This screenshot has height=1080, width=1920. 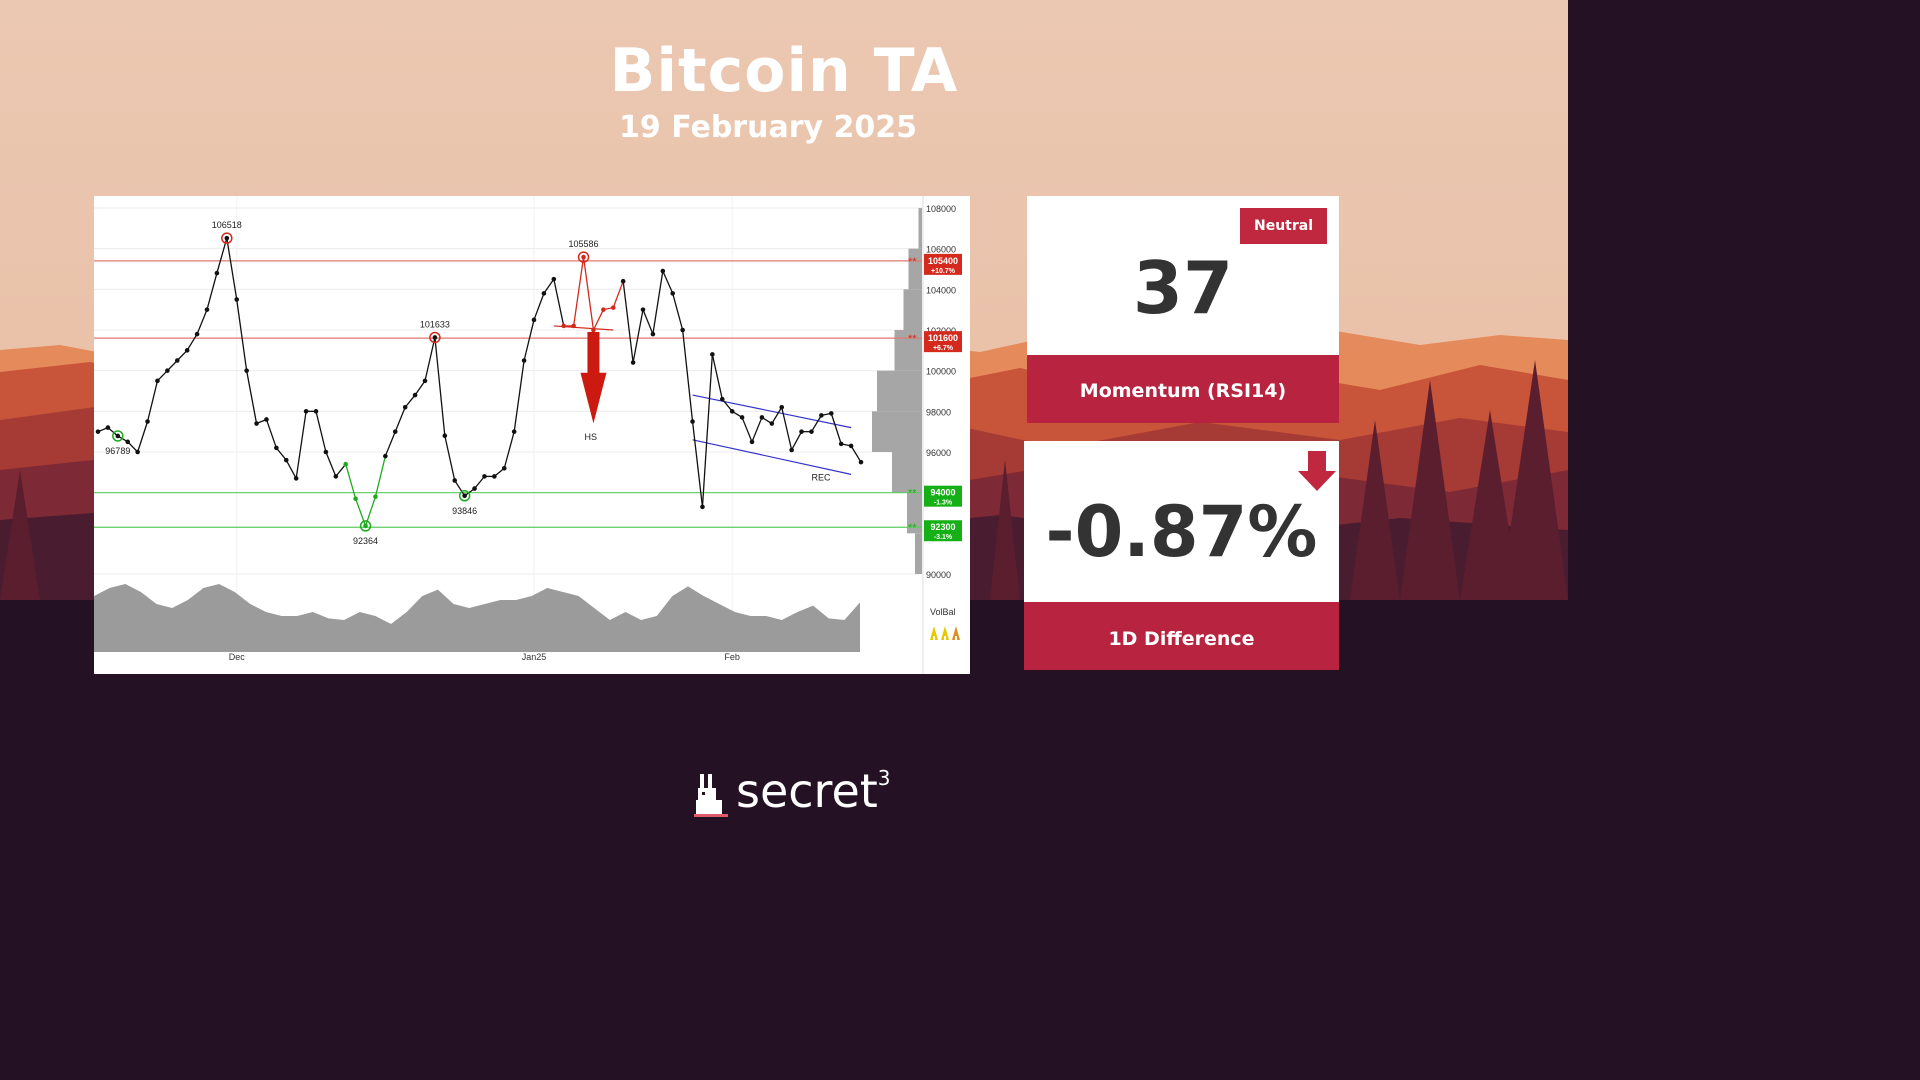 I want to click on extreme-label: 106518, so click(x=227, y=225).